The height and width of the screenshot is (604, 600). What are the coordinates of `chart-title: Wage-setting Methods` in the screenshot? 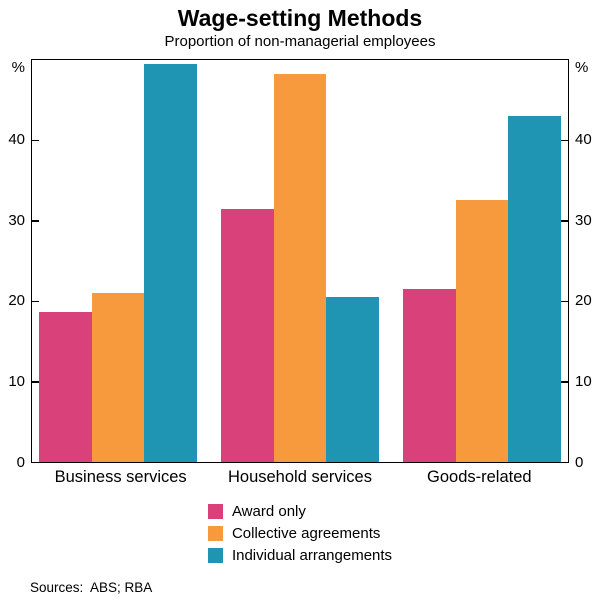 It's located at (300, 18).